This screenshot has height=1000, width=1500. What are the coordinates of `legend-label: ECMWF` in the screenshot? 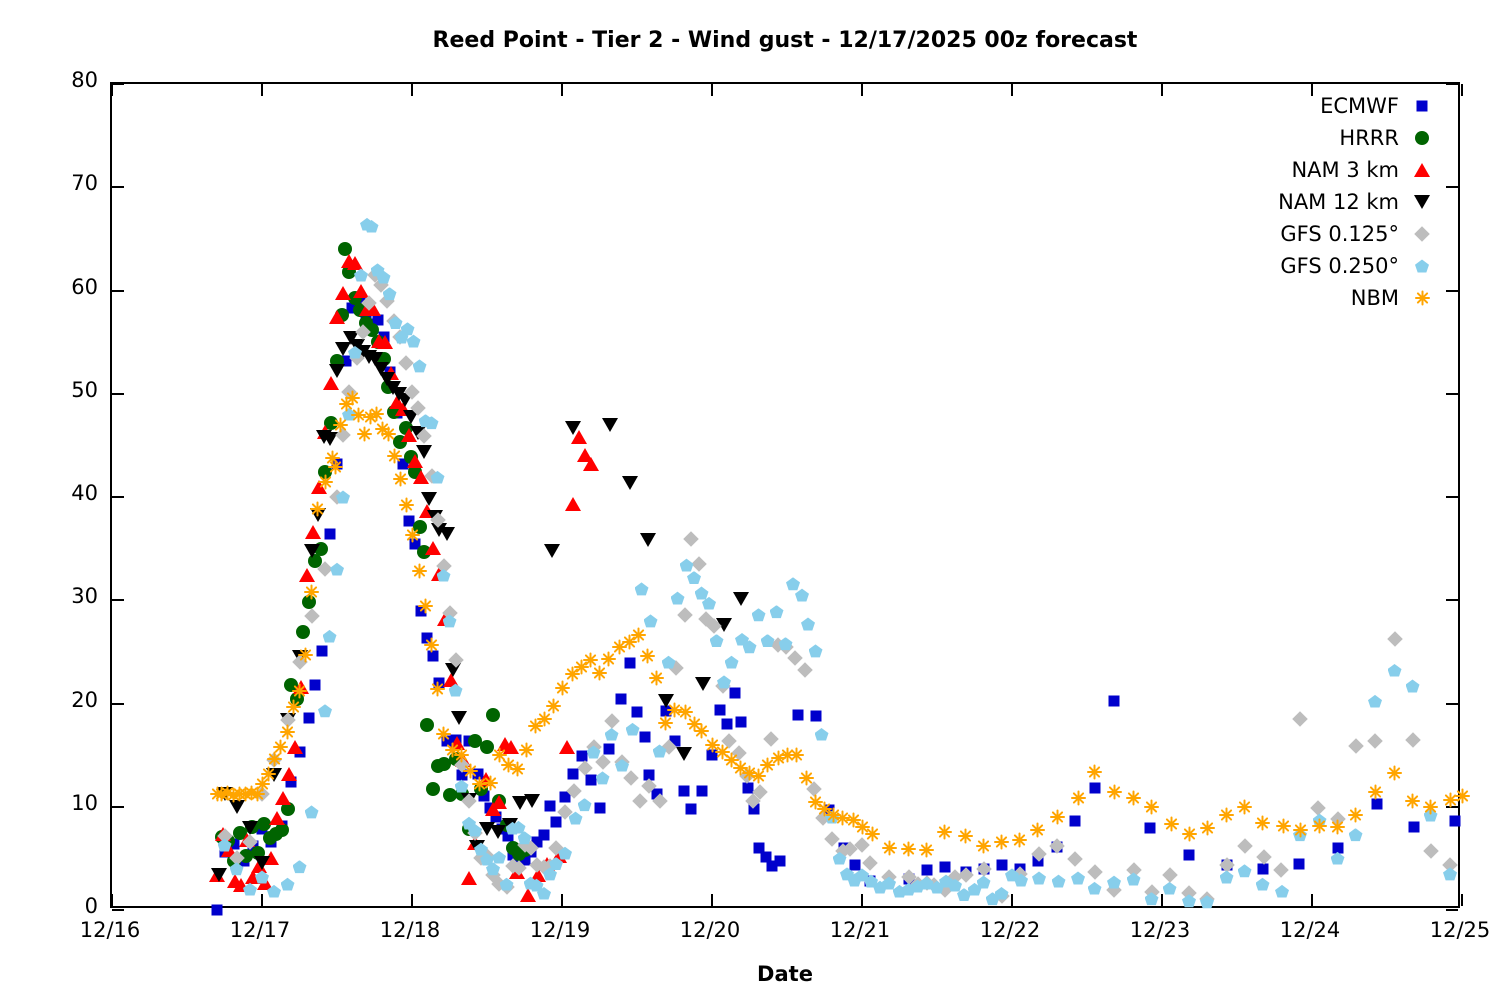 It's located at (1359, 106).